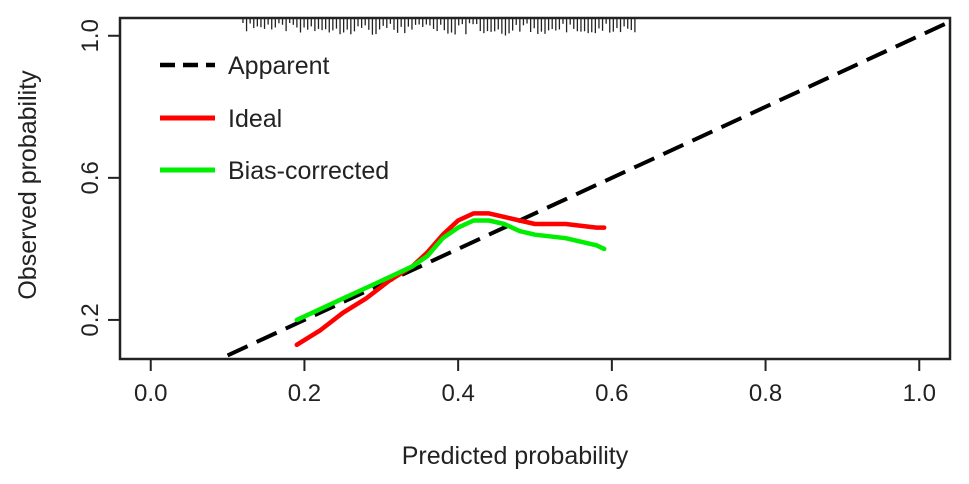 The width and height of the screenshot is (969, 484). Describe the element at coordinates (304, 393) in the screenshot. I see `x-tick-label: 0.2` at that location.